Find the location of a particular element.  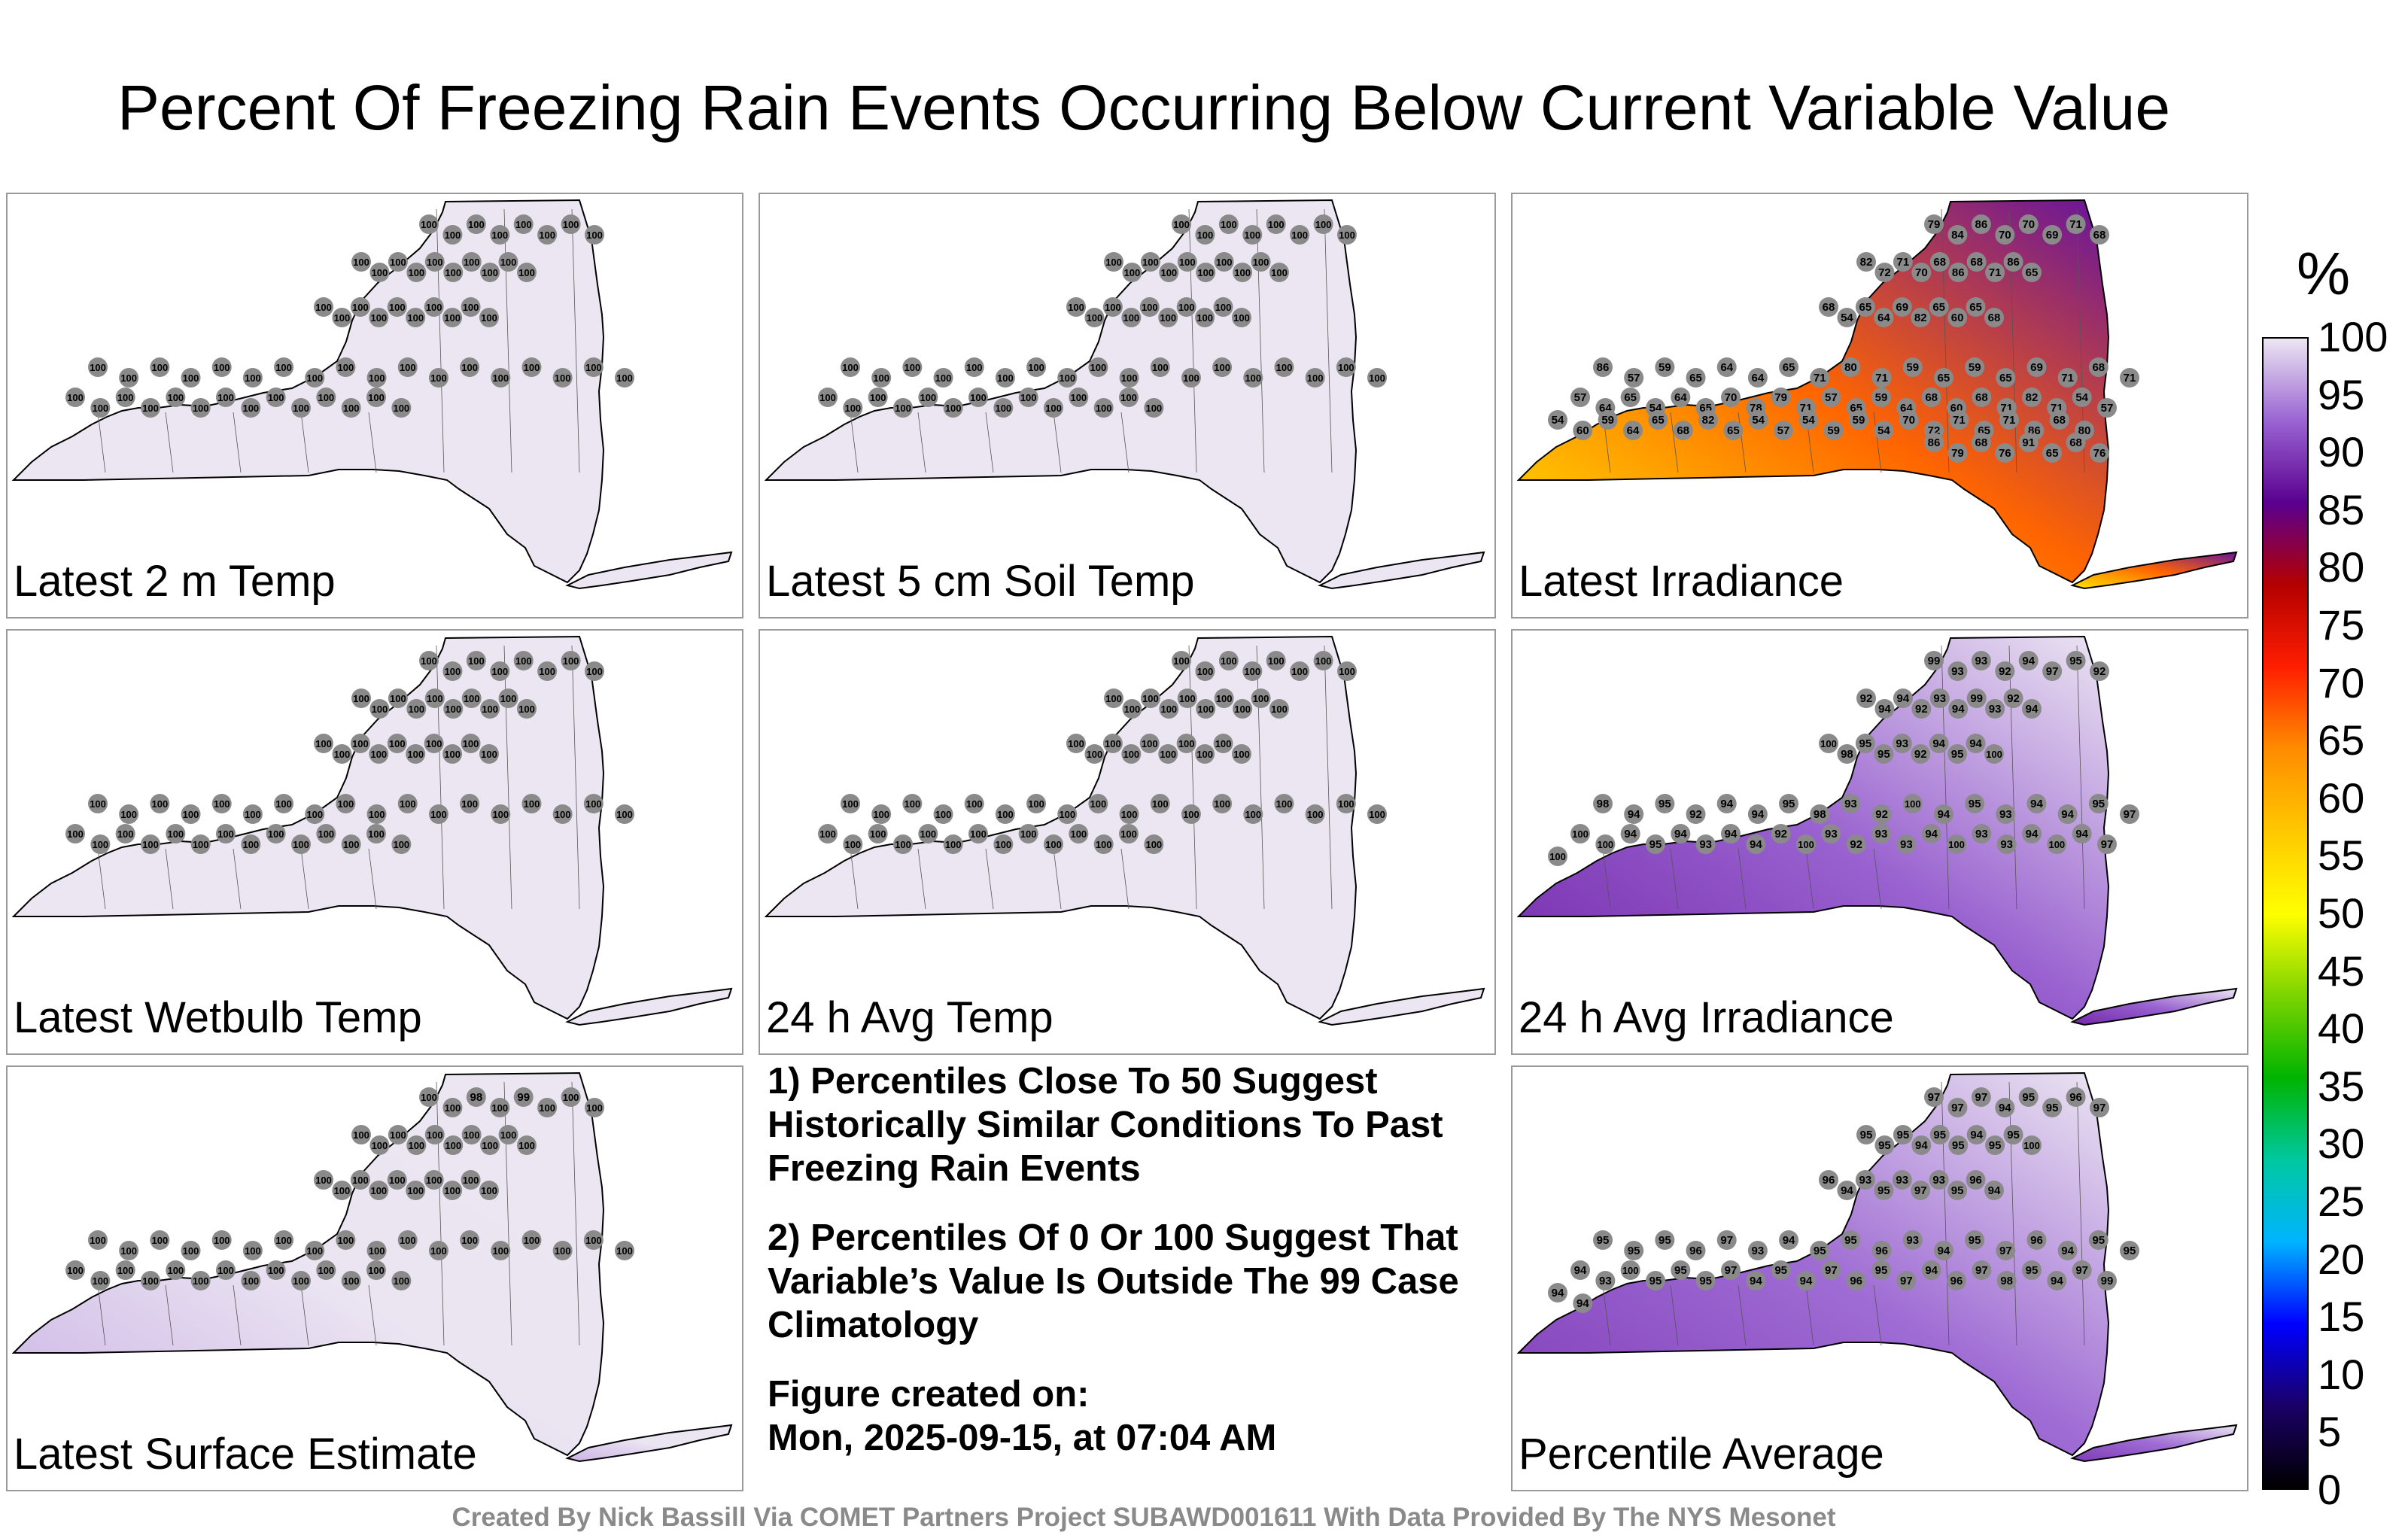

colorbar-tick-label: 0 is located at coordinates (2330, 1489).